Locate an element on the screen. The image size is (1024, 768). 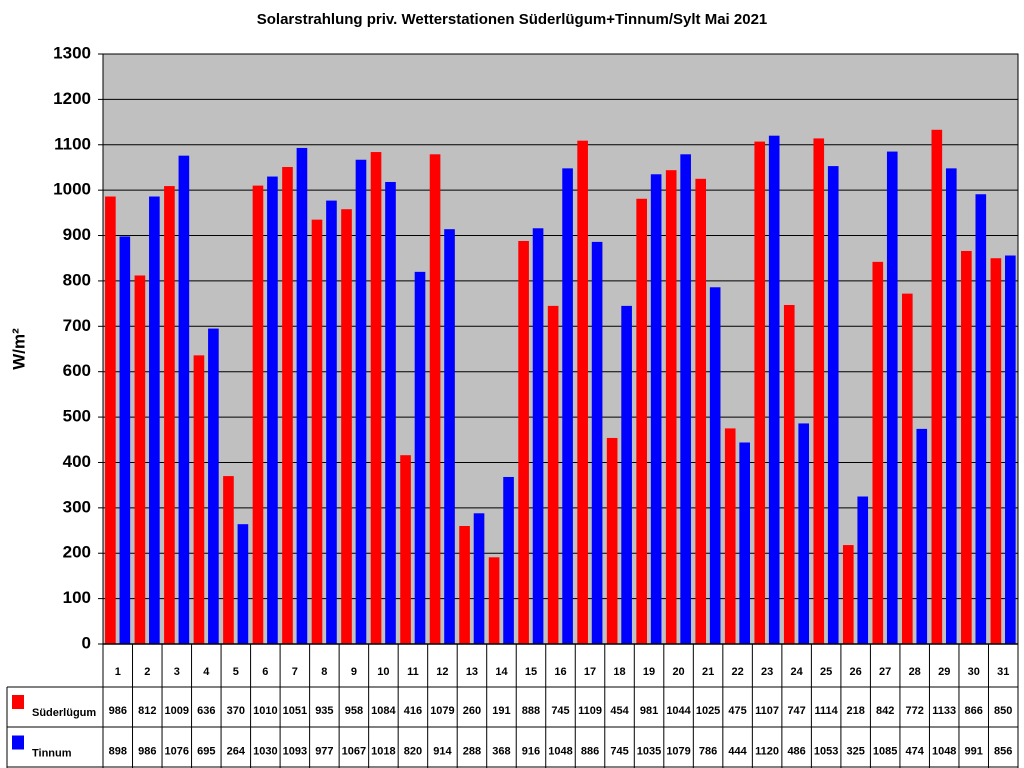
table-value: 1085 is located at coordinates (885, 751).